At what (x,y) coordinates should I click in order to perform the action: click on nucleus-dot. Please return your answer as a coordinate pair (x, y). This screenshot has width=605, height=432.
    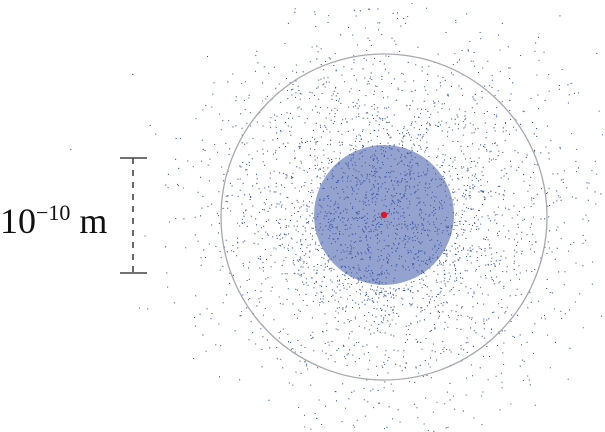
    Looking at the image, I should click on (384, 215).